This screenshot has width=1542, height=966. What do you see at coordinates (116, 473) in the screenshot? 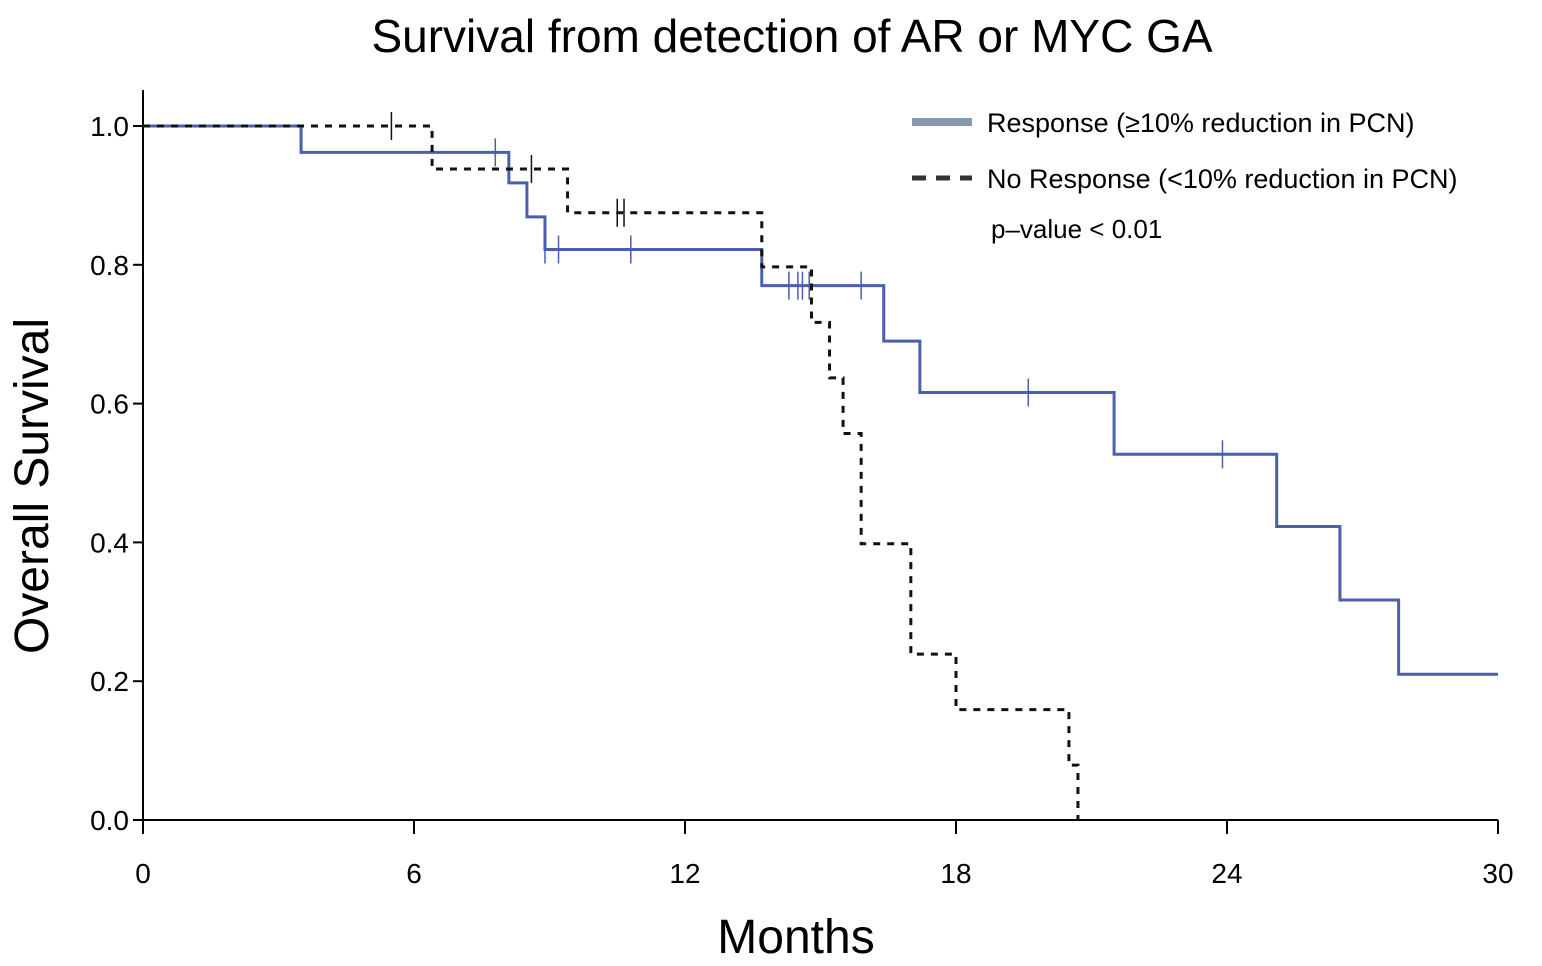
I see `y-ticks: 0.0 0.2 0.4 0.6 0.8 1.0` at bounding box center [116, 473].